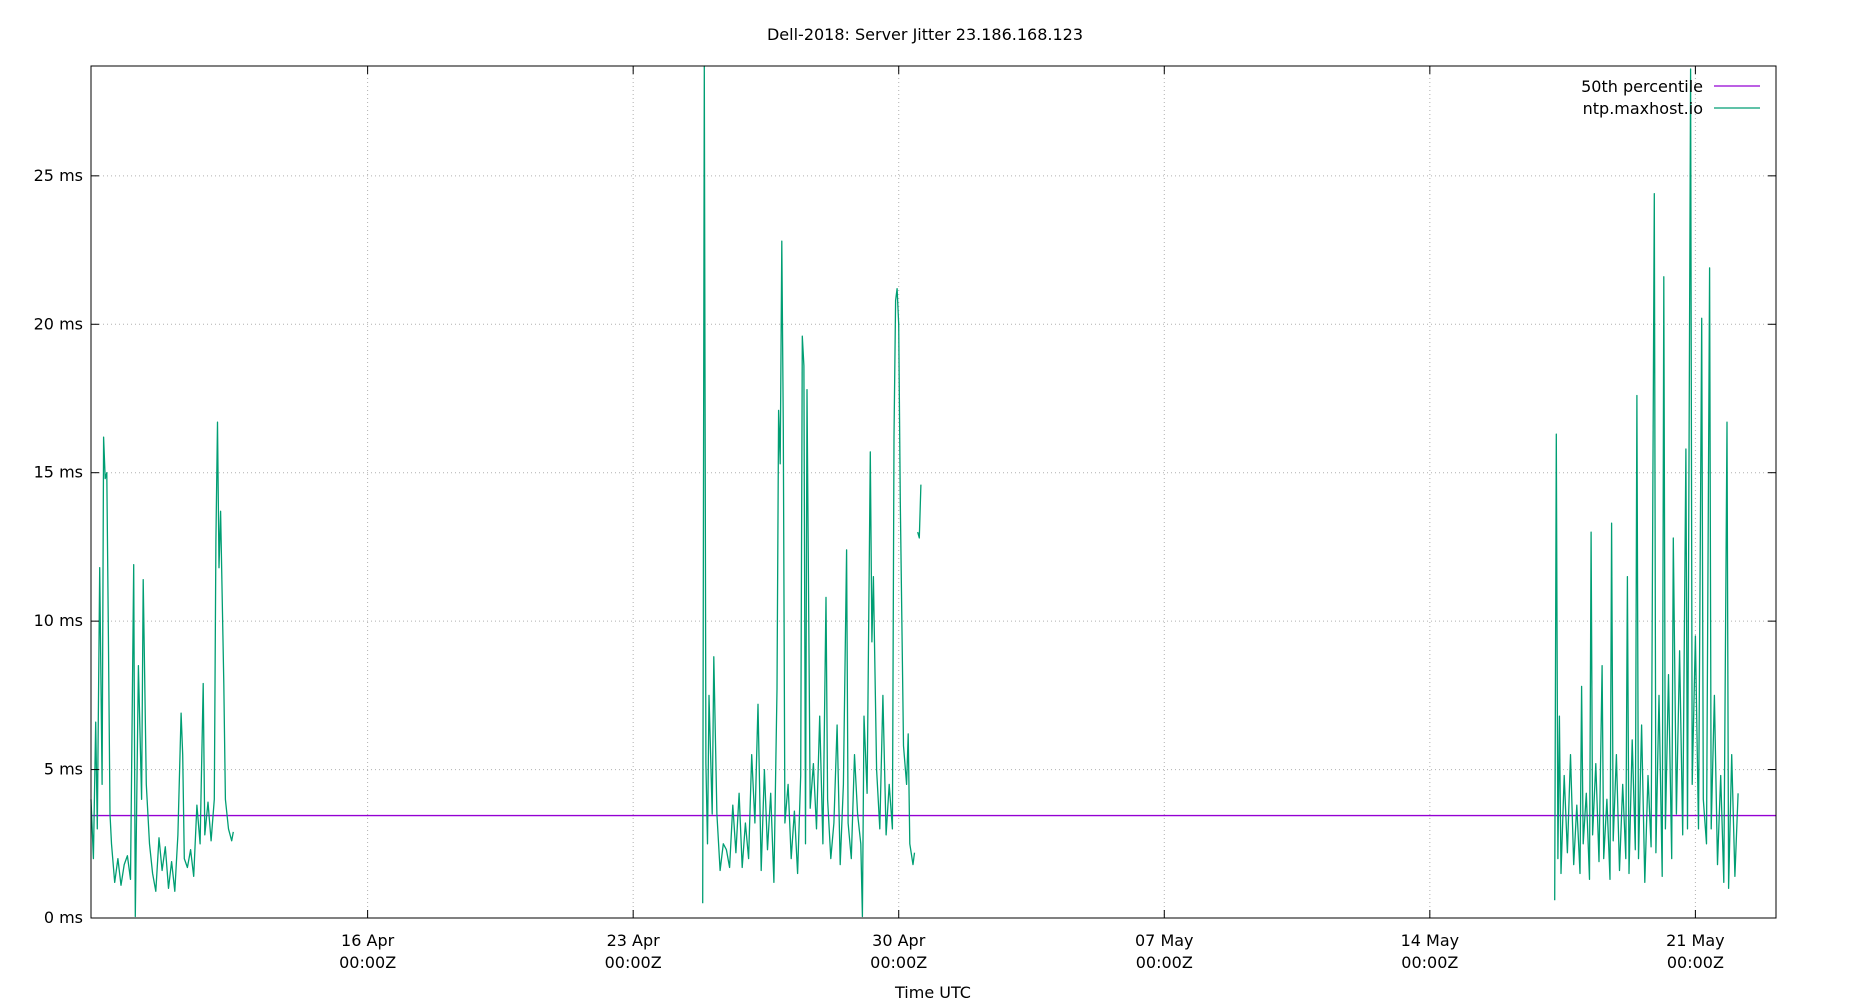  What do you see at coordinates (634, 940) in the screenshot?
I see `x-tick-label-date: 23 Apr` at bounding box center [634, 940].